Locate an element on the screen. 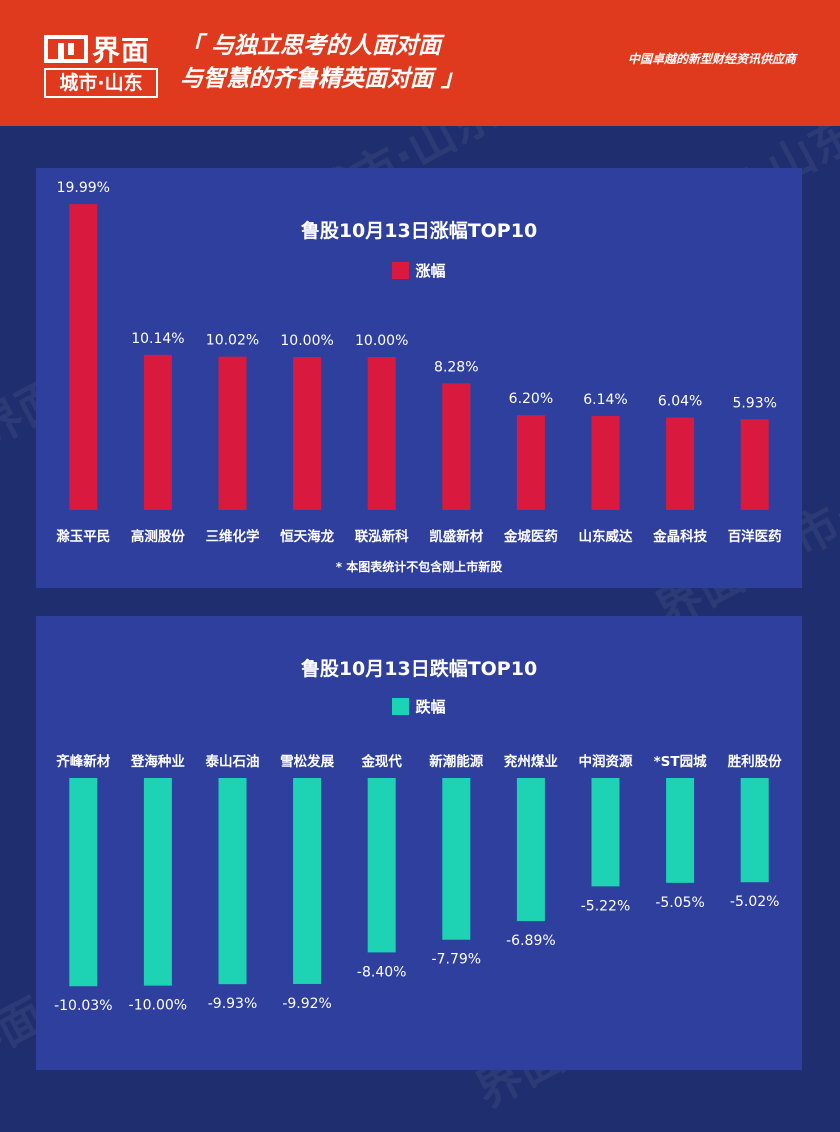 The height and width of the screenshot is (1132, 840). tagline: 中国卓越的新型财经资讯供应商 is located at coordinates (711, 59).